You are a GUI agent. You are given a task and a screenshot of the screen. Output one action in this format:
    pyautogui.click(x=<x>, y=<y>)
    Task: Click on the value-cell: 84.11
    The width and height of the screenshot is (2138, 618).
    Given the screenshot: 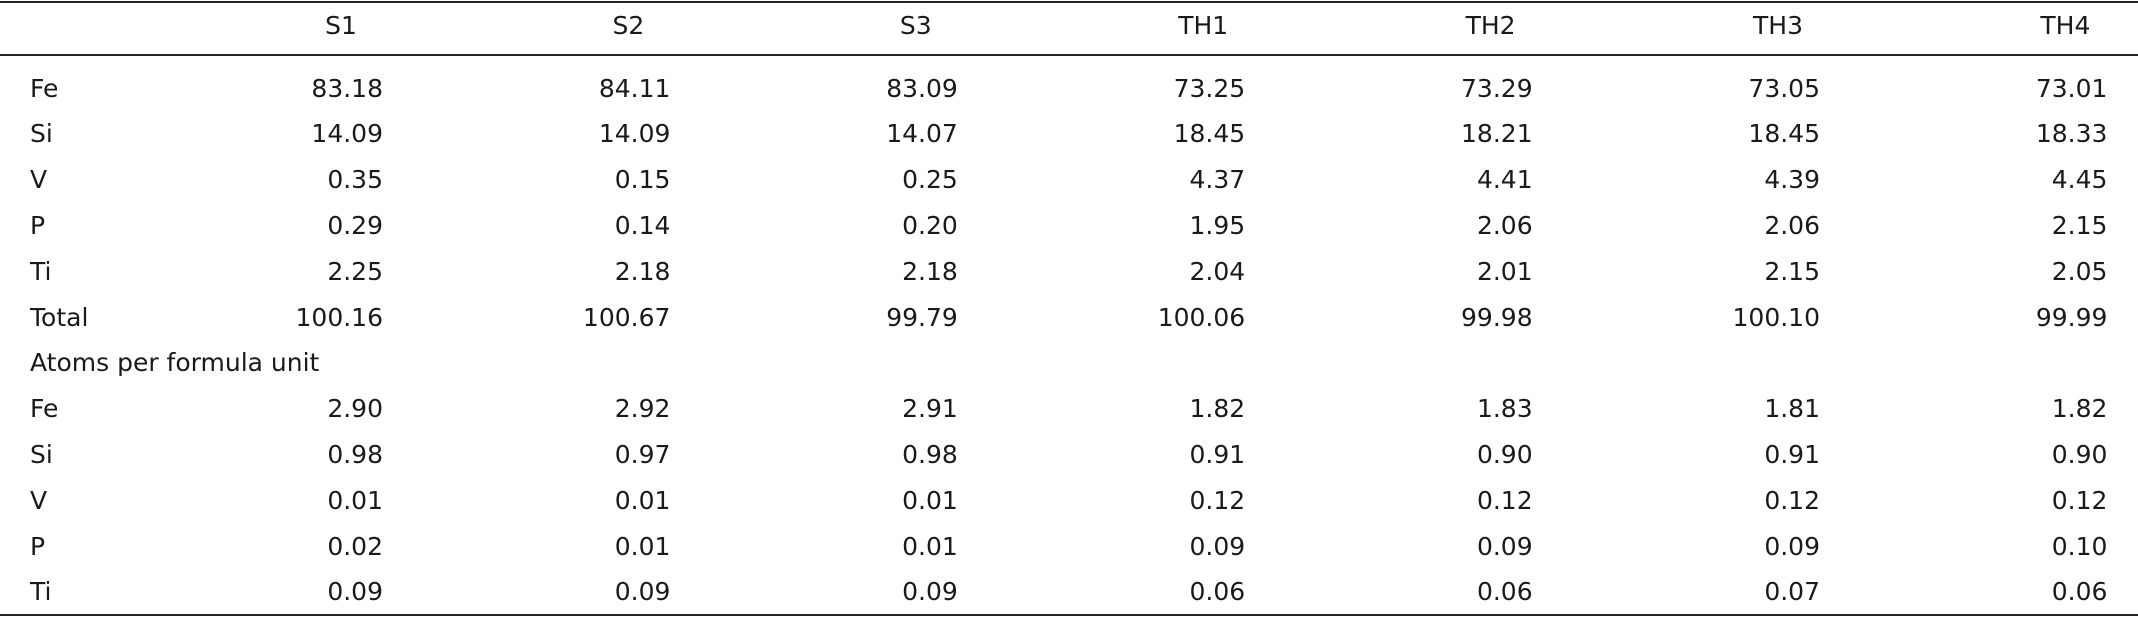 What is the action you would take?
    pyautogui.click(x=634, y=88)
    